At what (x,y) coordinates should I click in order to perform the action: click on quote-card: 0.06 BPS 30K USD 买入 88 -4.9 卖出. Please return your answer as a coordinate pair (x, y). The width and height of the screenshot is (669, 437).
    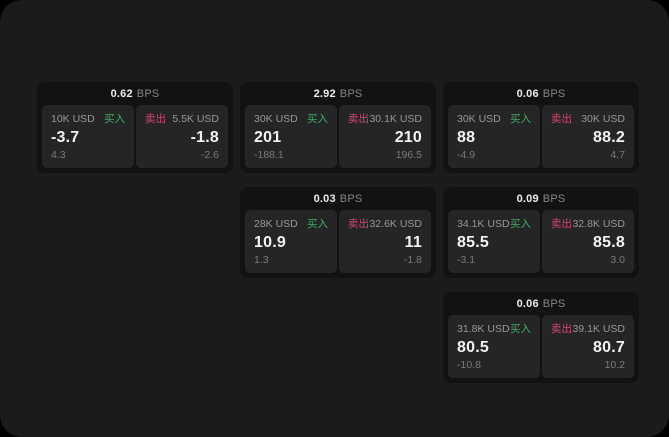
    Looking at the image, I should click on (541, 127).